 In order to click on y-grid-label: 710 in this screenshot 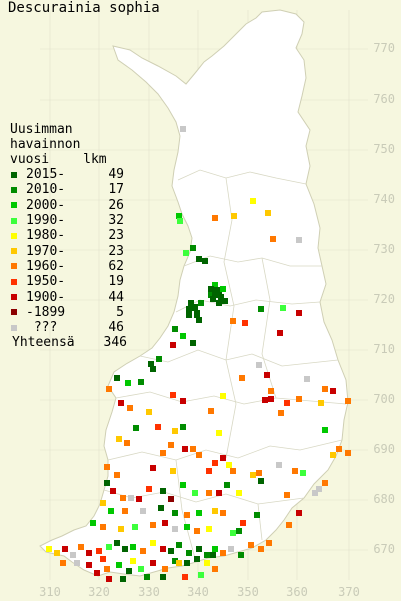, I will do `click(384, 349)`.